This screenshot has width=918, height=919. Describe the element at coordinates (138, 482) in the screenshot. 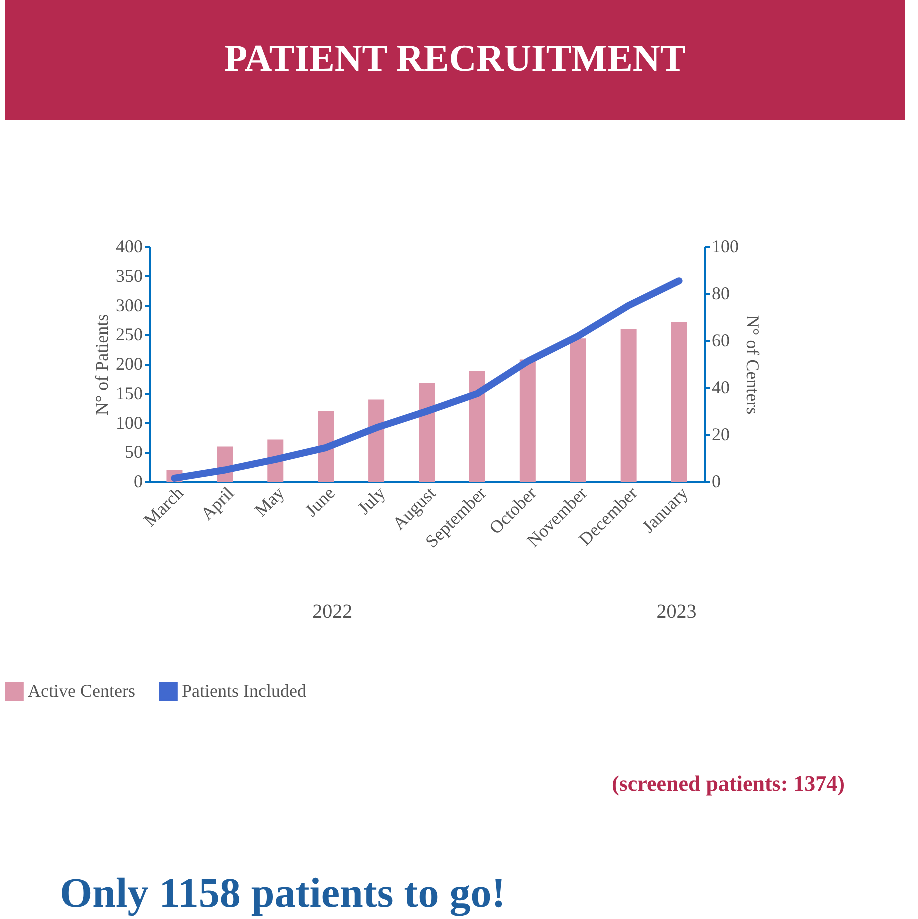

I see `y-tick-label: 0` at that location.